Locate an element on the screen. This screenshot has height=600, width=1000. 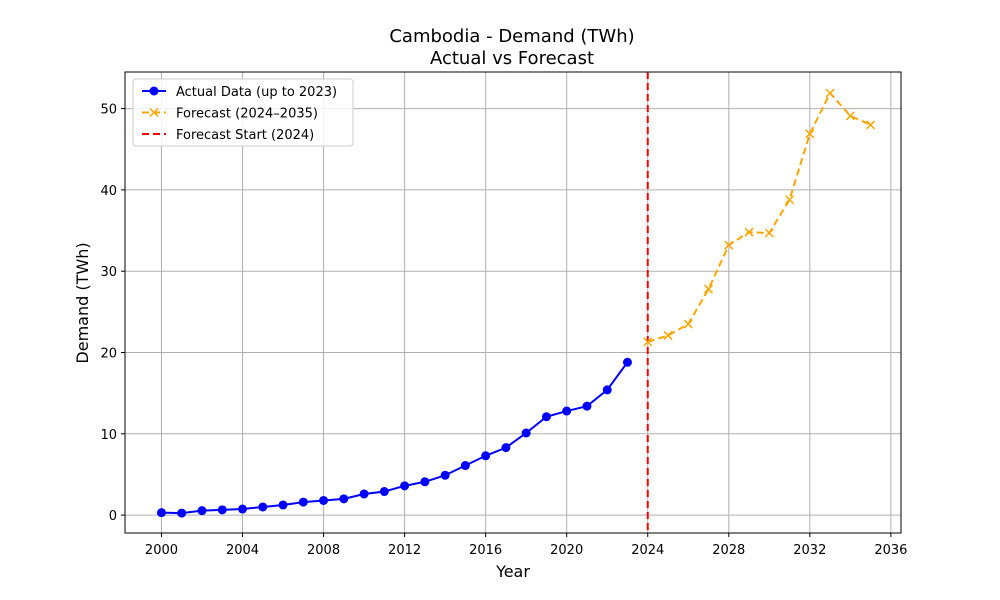
legend-label: Forecast (2024–2035) is located at coordinates (247, 114).